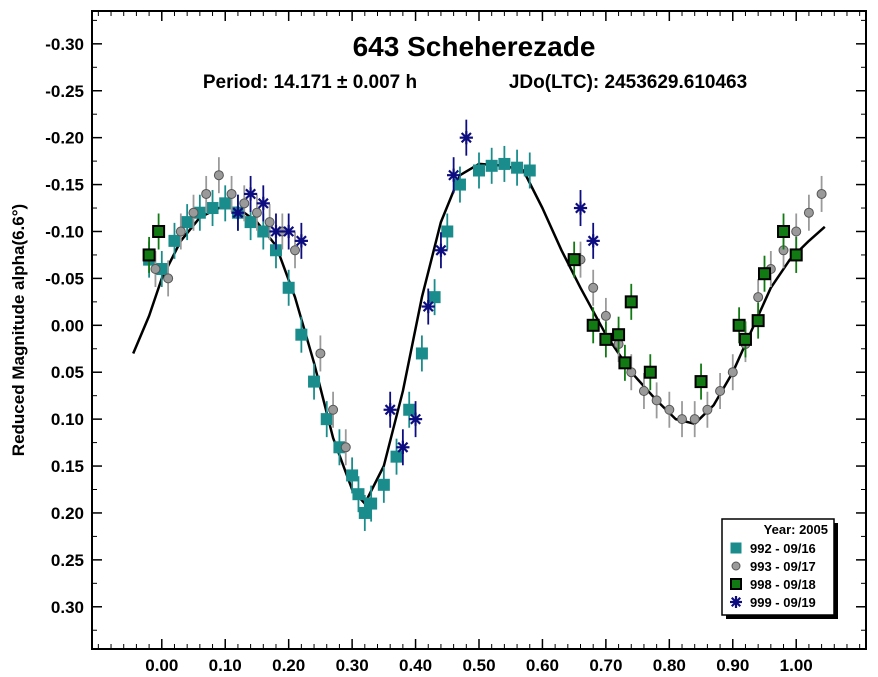 Image resolution: width=878 pixels, height=677 pixels. What do you see at coordinates (67, 372) in the screenshot?
I see `y-tick-label: 0.05` at bounding box center [67, 372].